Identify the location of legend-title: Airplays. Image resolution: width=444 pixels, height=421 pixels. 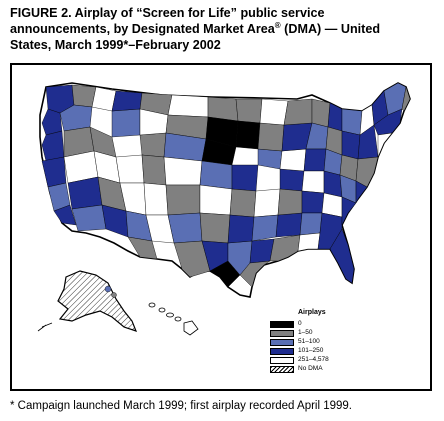
(312, 312).